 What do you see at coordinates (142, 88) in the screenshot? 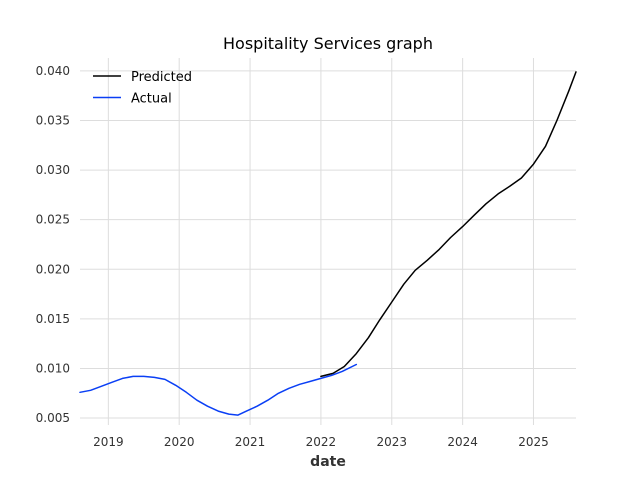
I see `legend: Predicted Actual` at bounding box center [142, 88].